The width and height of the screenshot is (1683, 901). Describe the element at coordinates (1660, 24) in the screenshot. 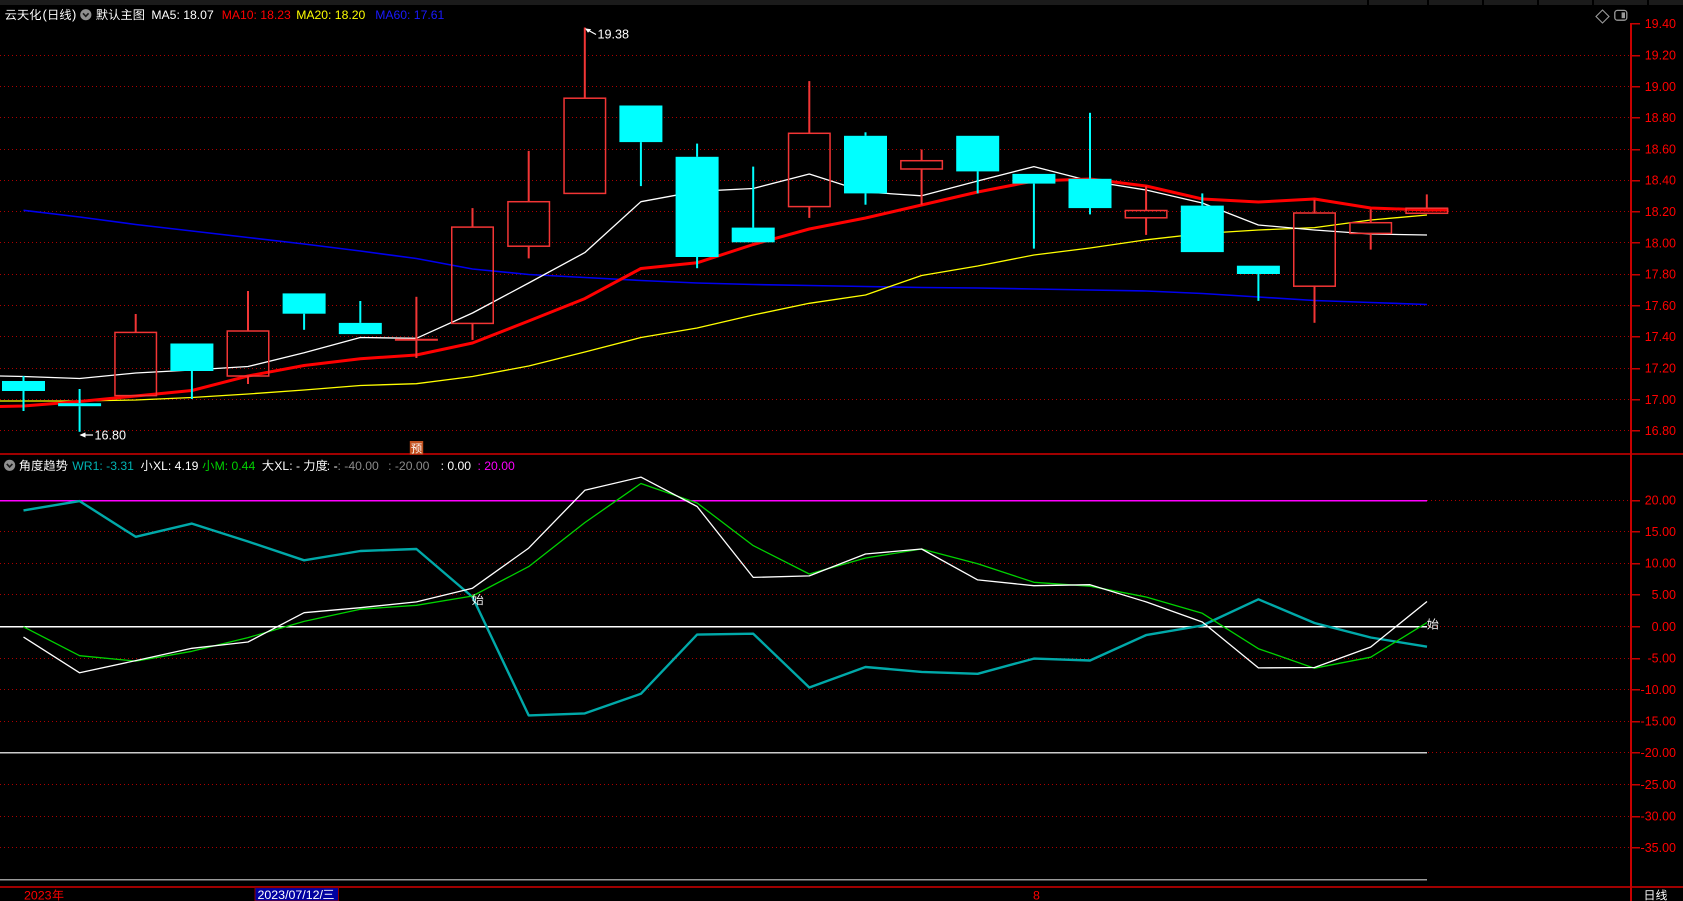

I see `svg-text: 19.40` at that location.